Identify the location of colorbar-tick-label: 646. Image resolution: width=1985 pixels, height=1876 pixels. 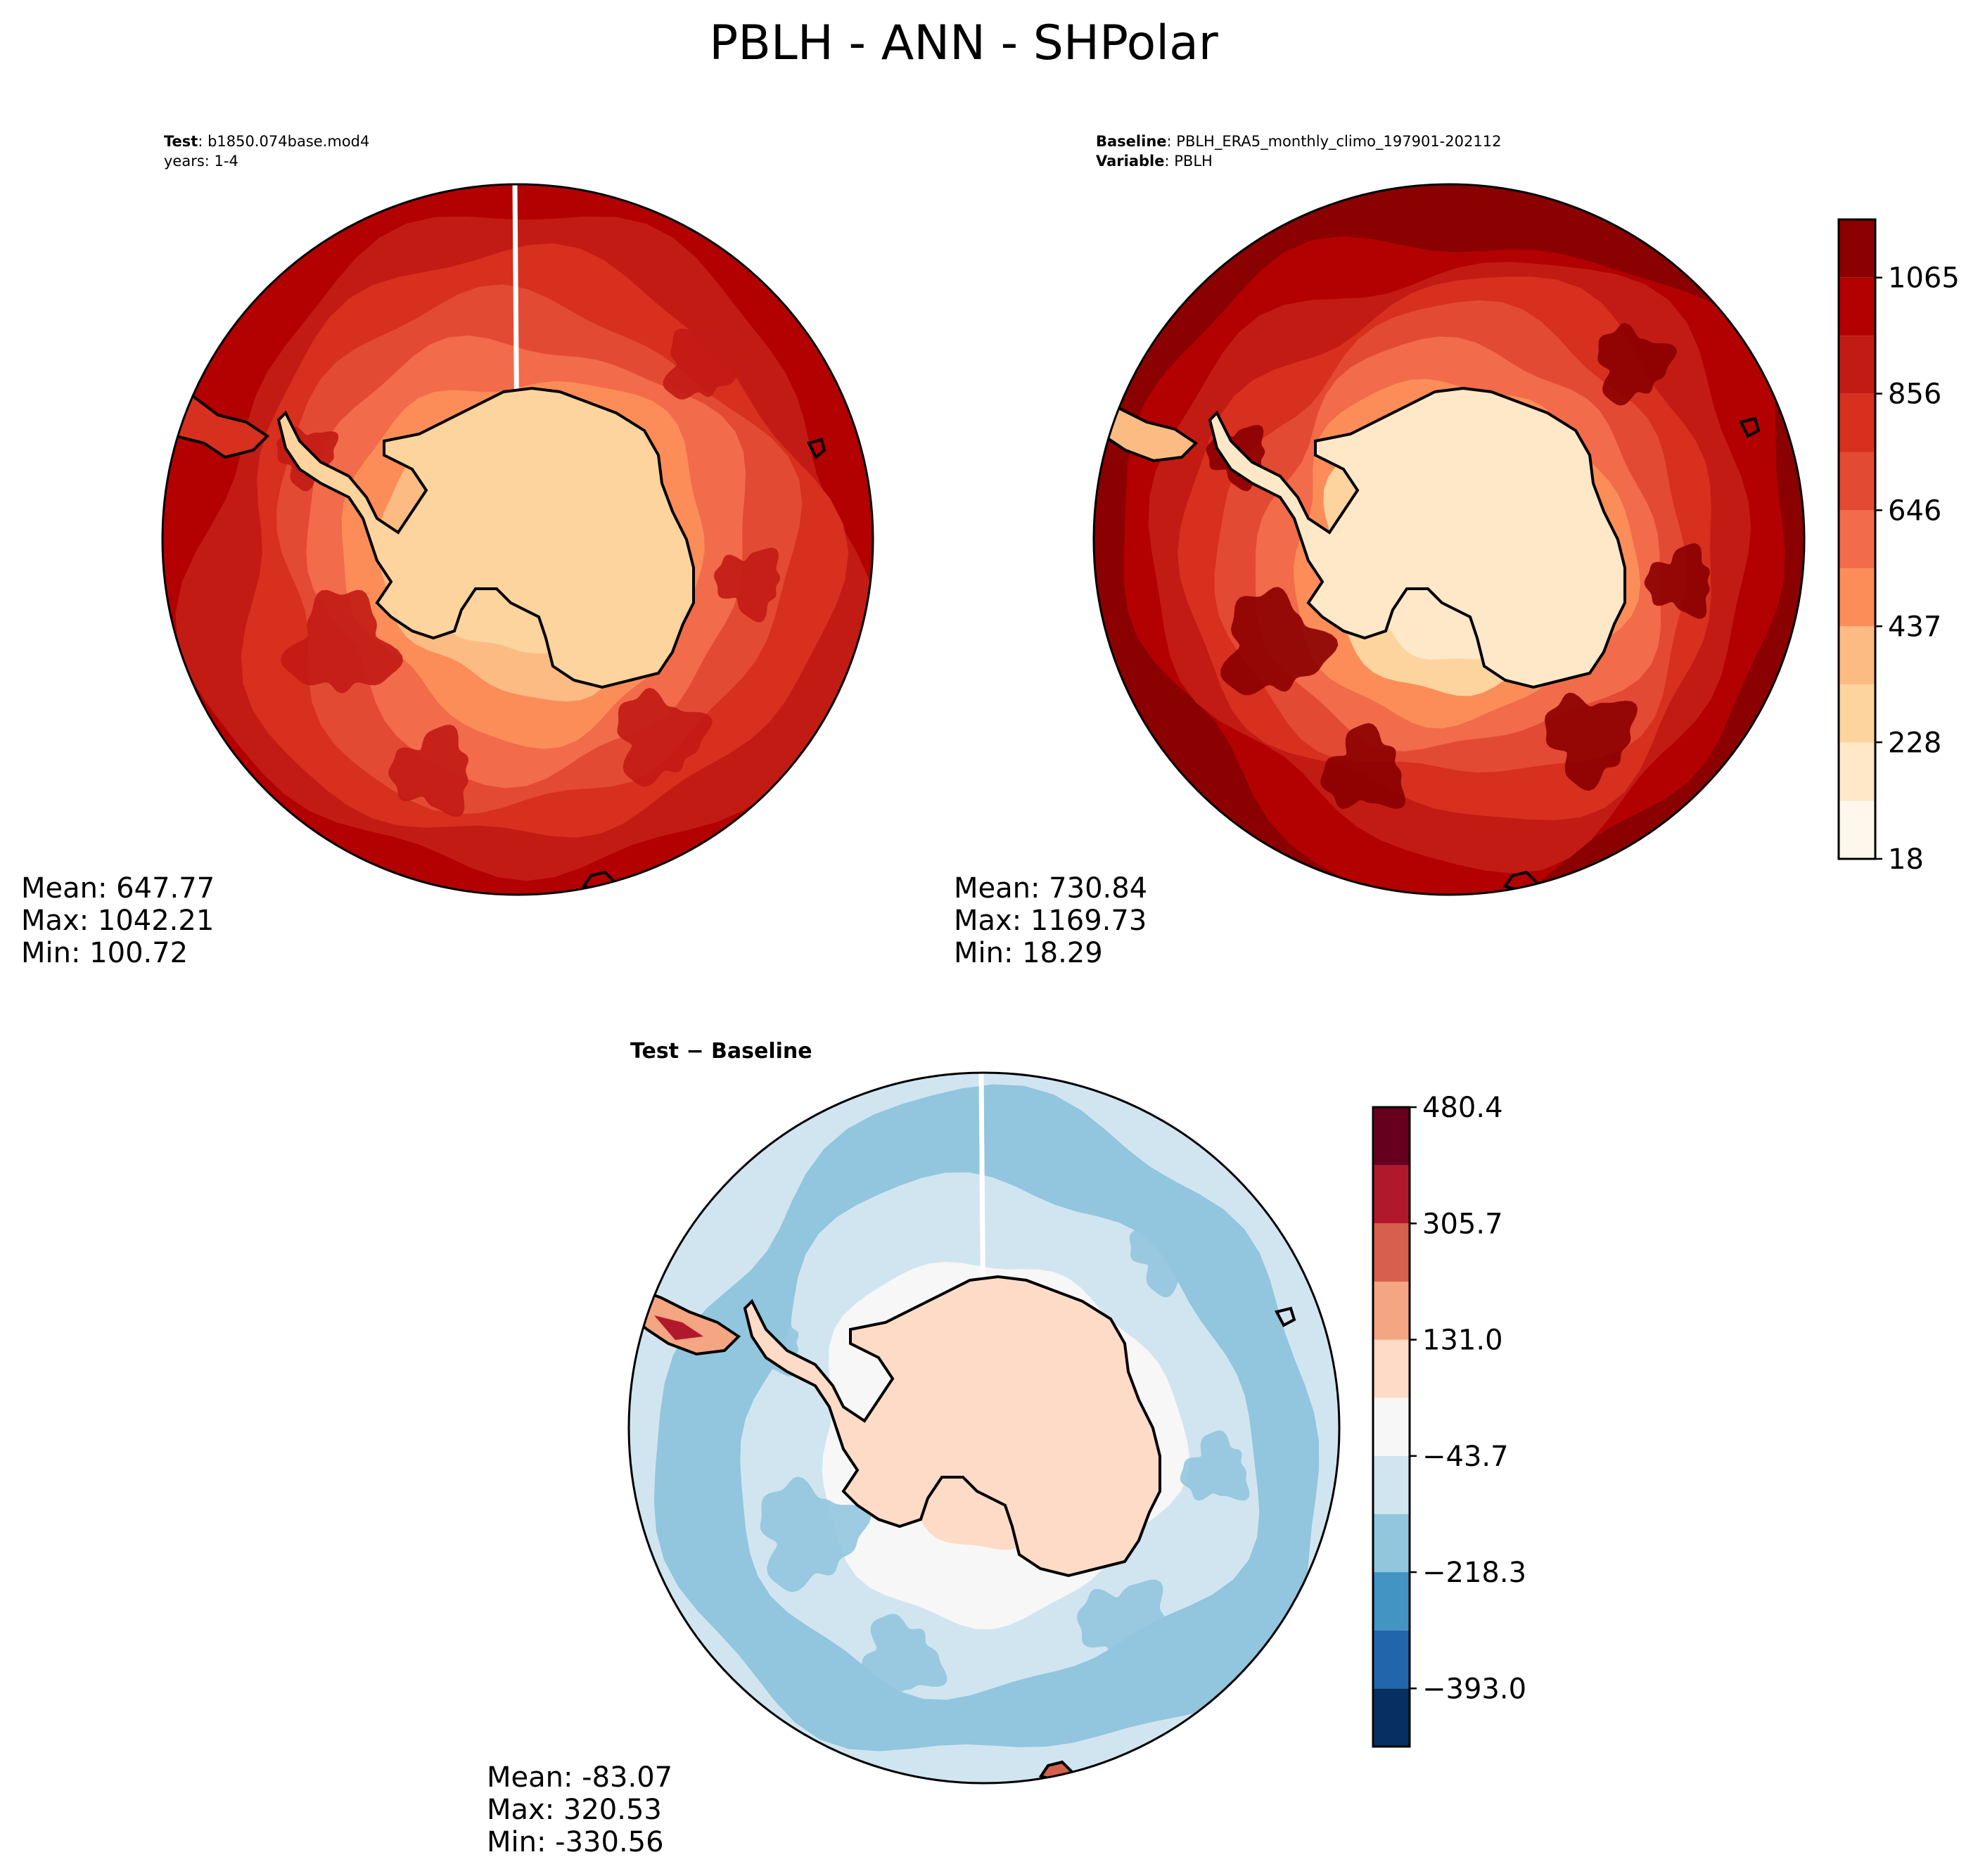
(1914, 511).